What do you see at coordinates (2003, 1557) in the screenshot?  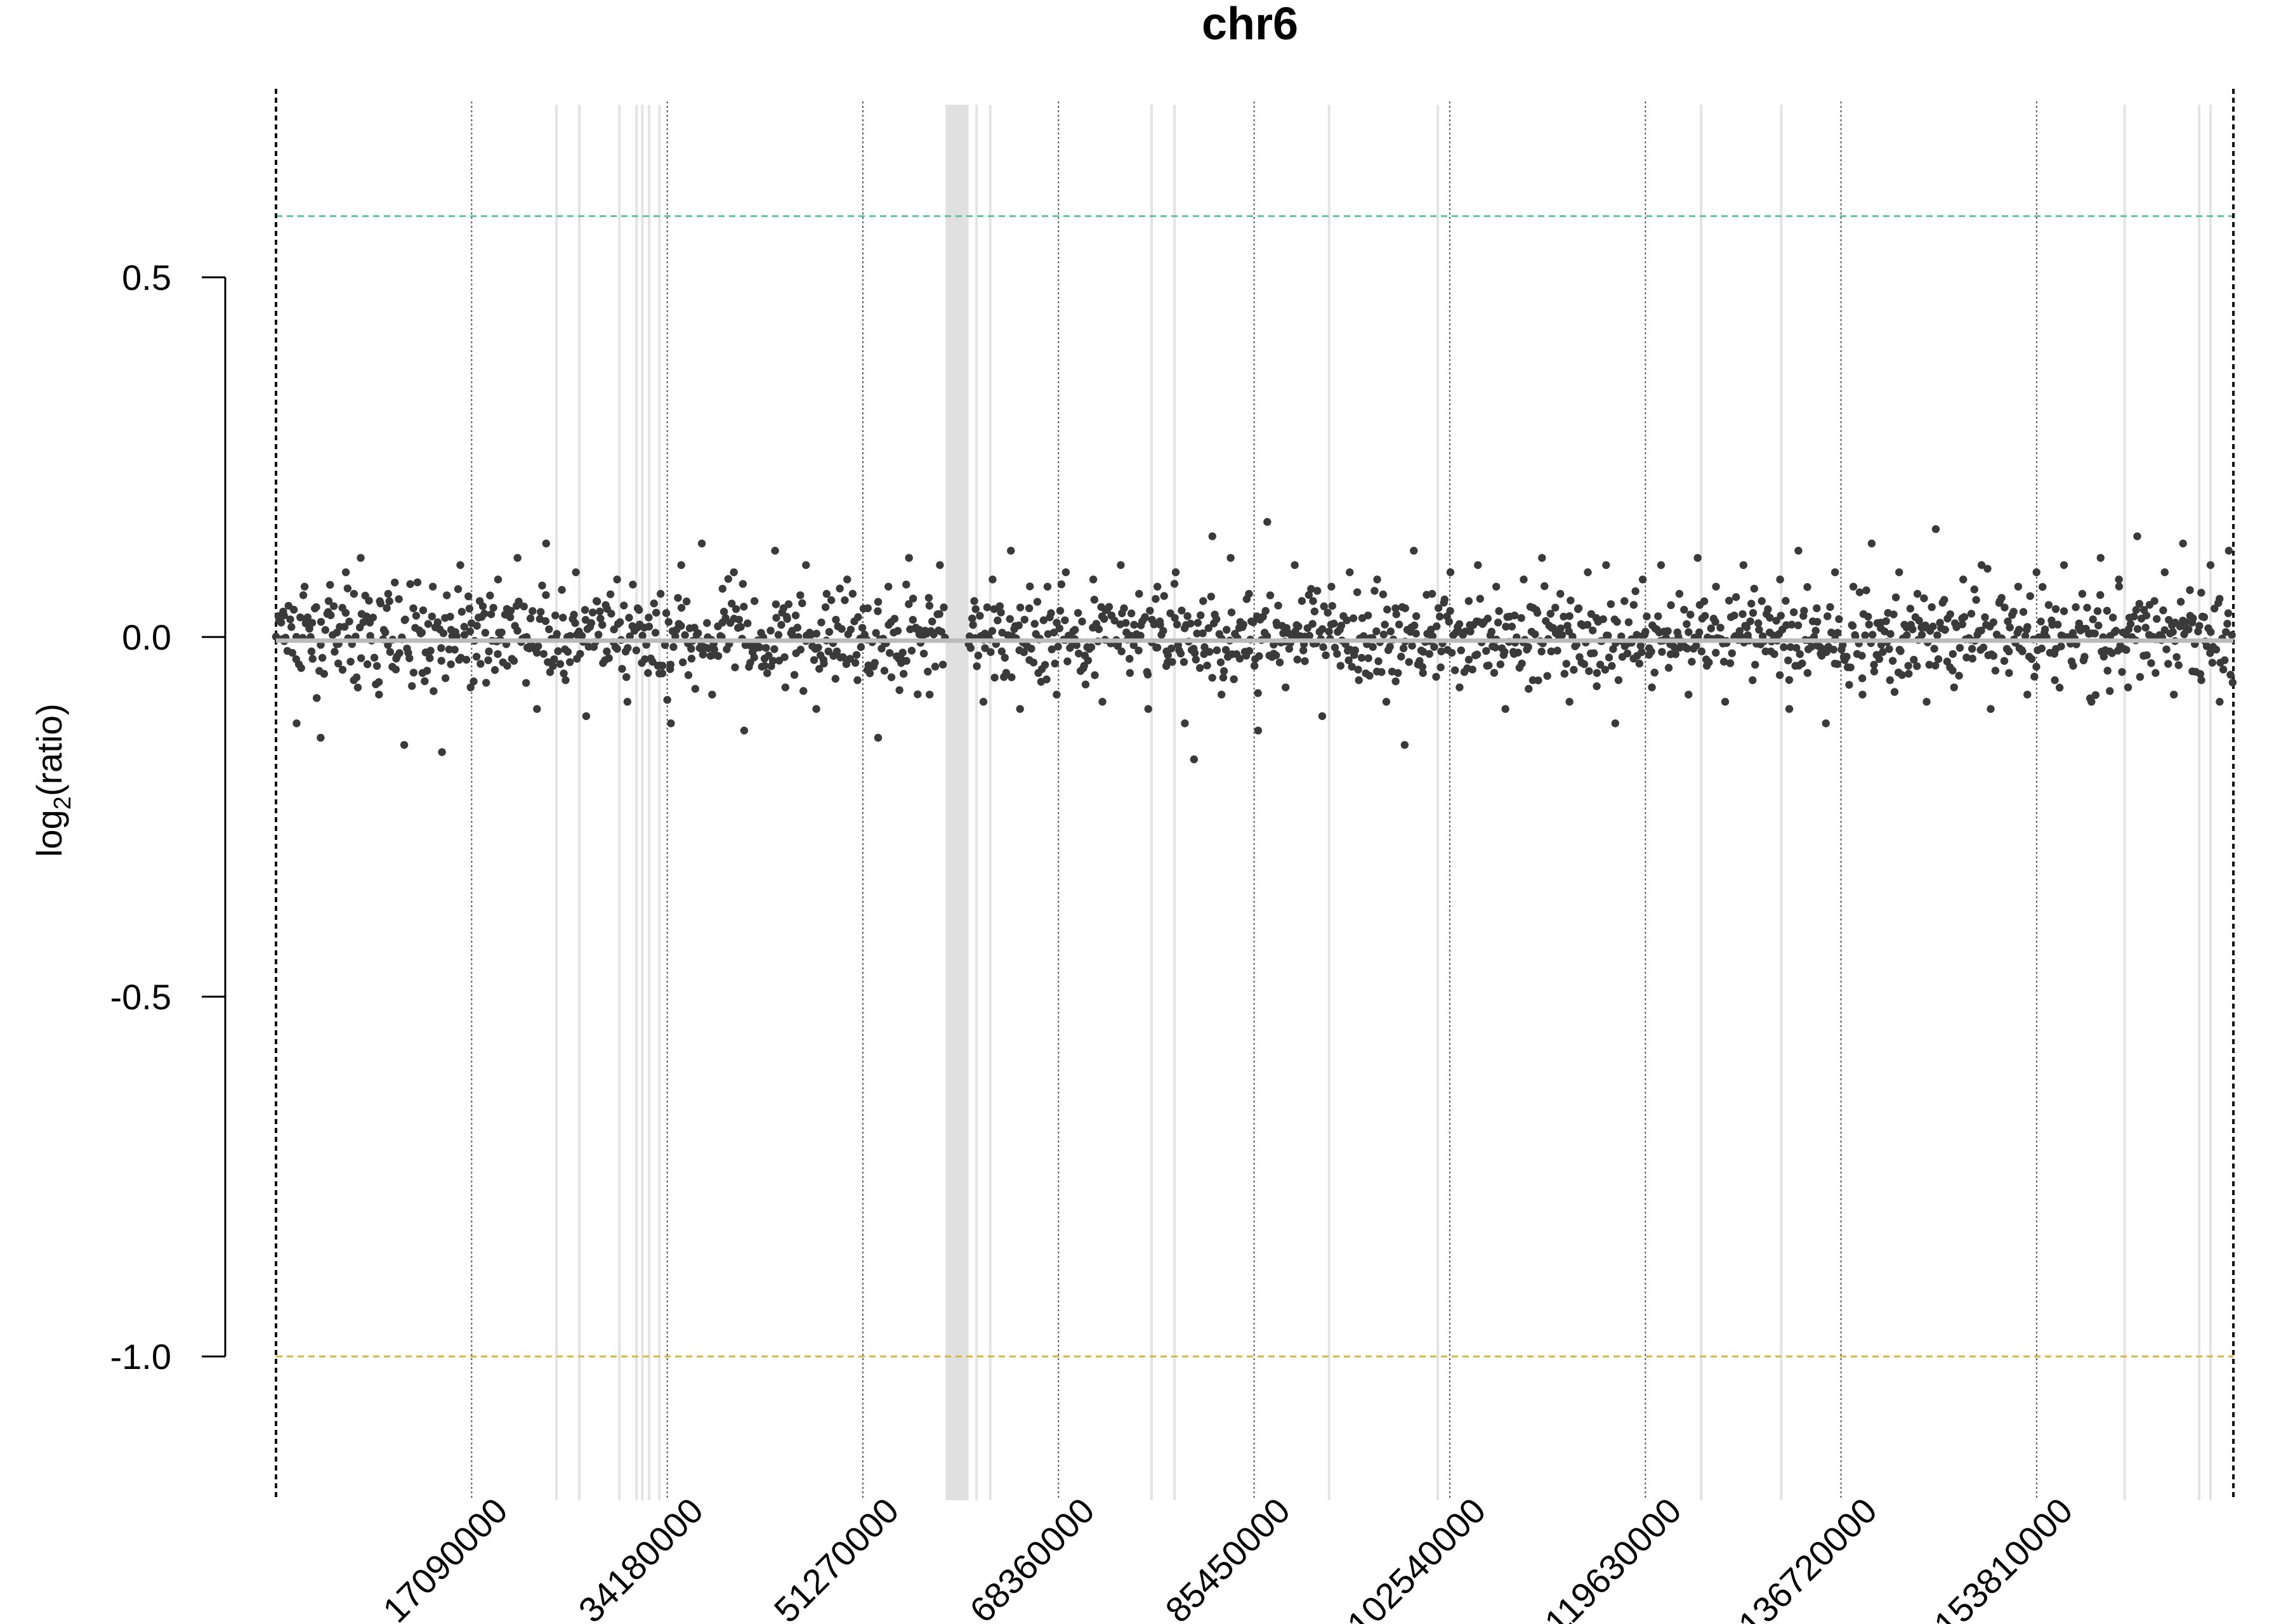 I see `x-tick-label: 153810000` at bounding box center [2003, 1557].